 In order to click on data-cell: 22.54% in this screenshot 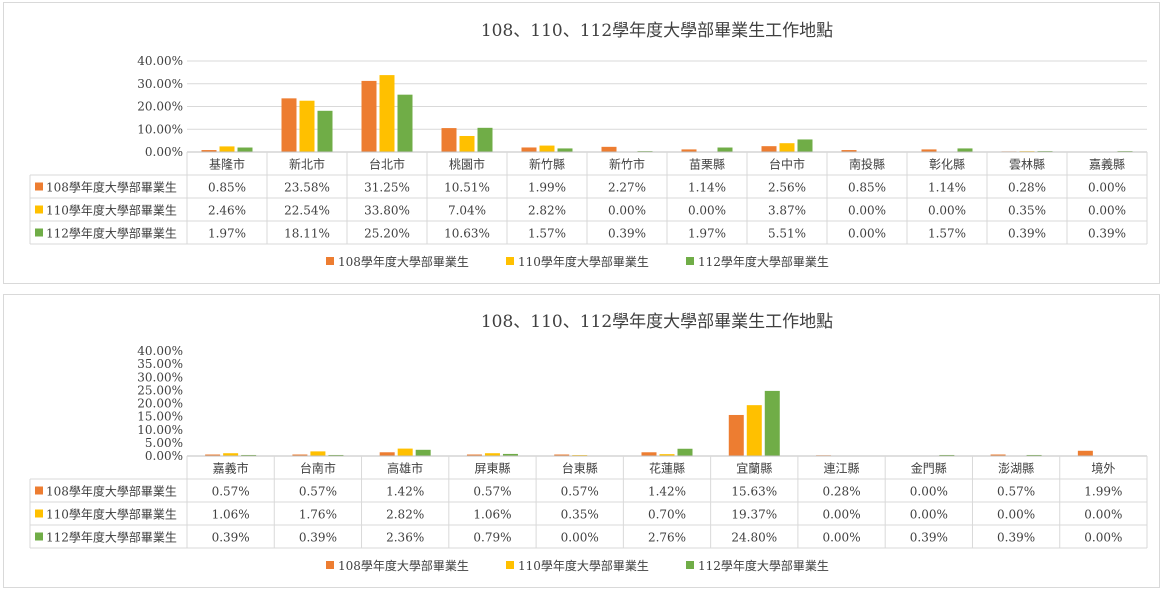, I will do `click(307, 211)`.